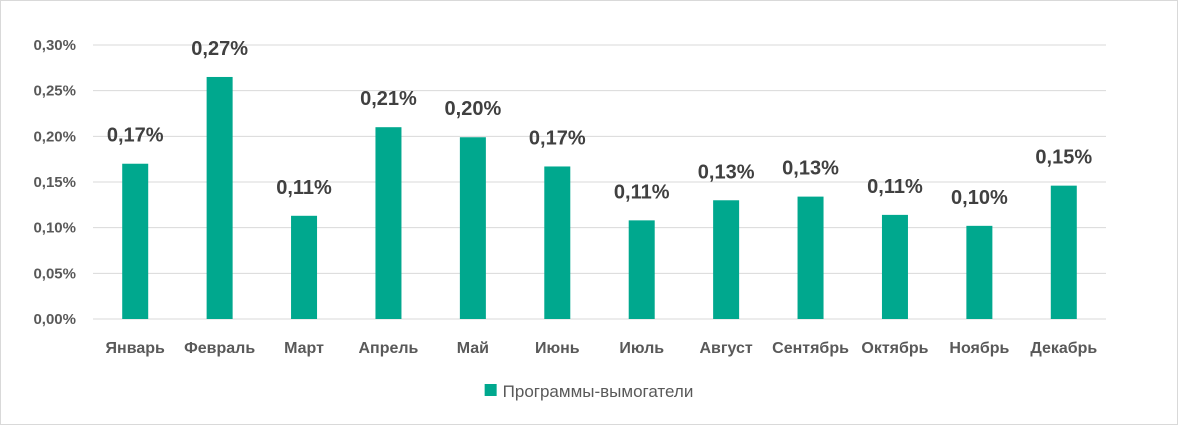  What do you see at coordinates (304, 348) in the screenshot?
I see `x-category-label: Март` at bounding box center [304, 348].